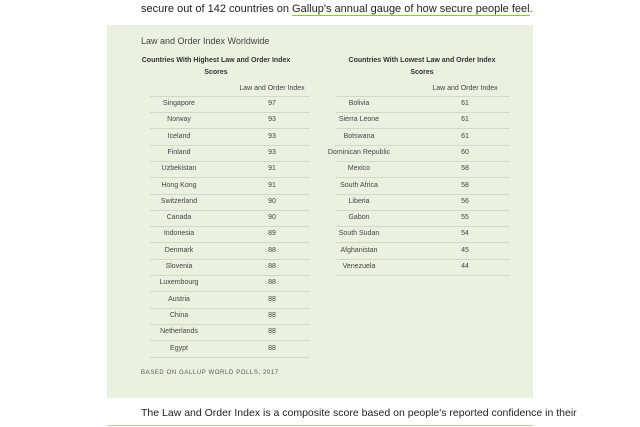  Describe the element at coordinates (465, 201) in the screenshot. I see `index-score: 56` at that location.